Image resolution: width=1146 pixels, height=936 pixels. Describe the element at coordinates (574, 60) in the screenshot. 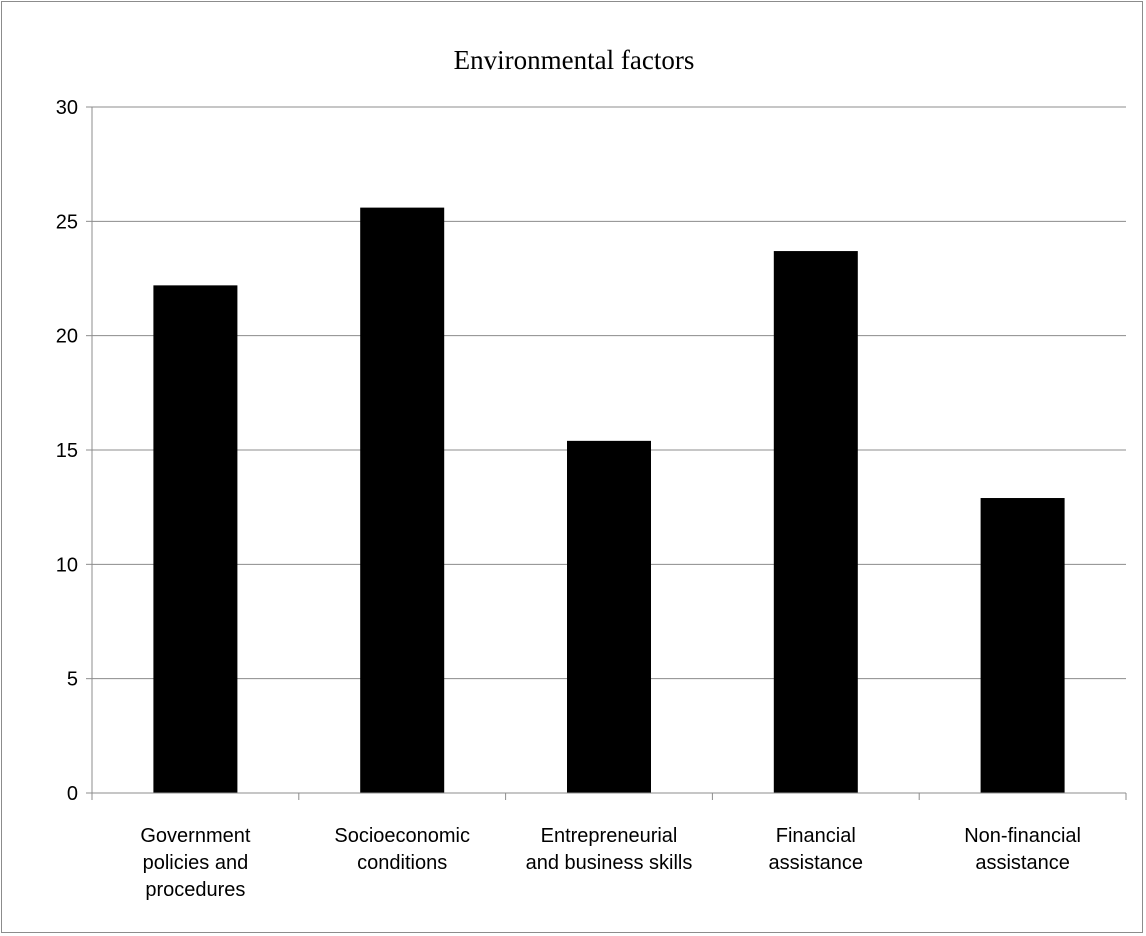

I see `chart-title: Environmental factors` at that location.